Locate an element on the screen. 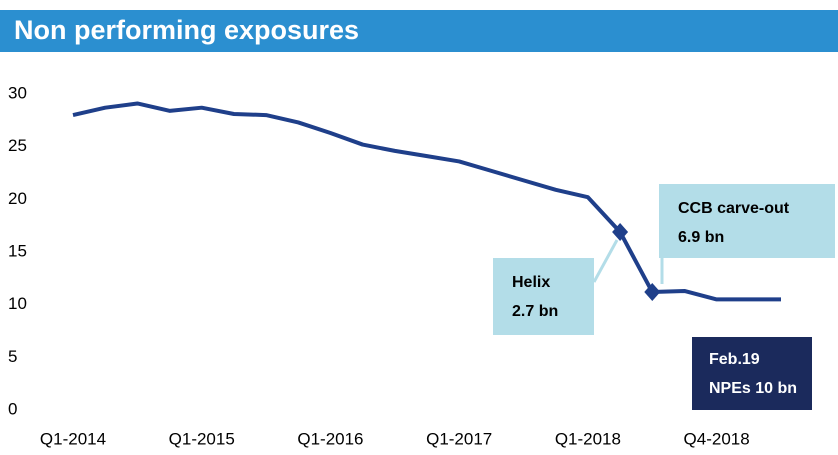 The height and width of the screenshot is (455, 838). y-tick-label: 5 is located at coordinates (12, 356).